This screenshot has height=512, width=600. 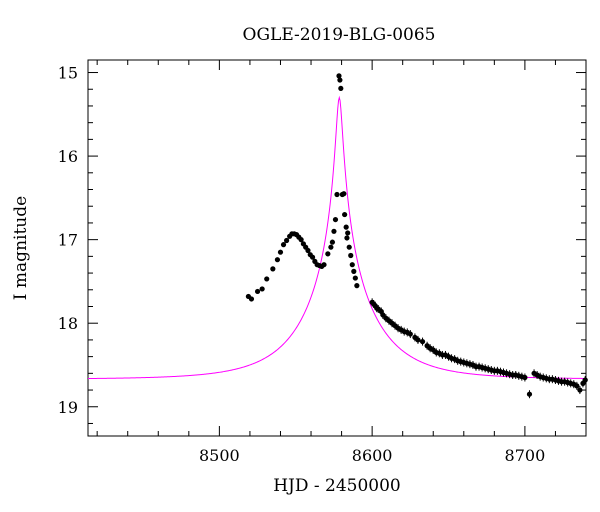 I want to click on x-tick-labels: 8500 8600 8700, so click(x=372, y=455).